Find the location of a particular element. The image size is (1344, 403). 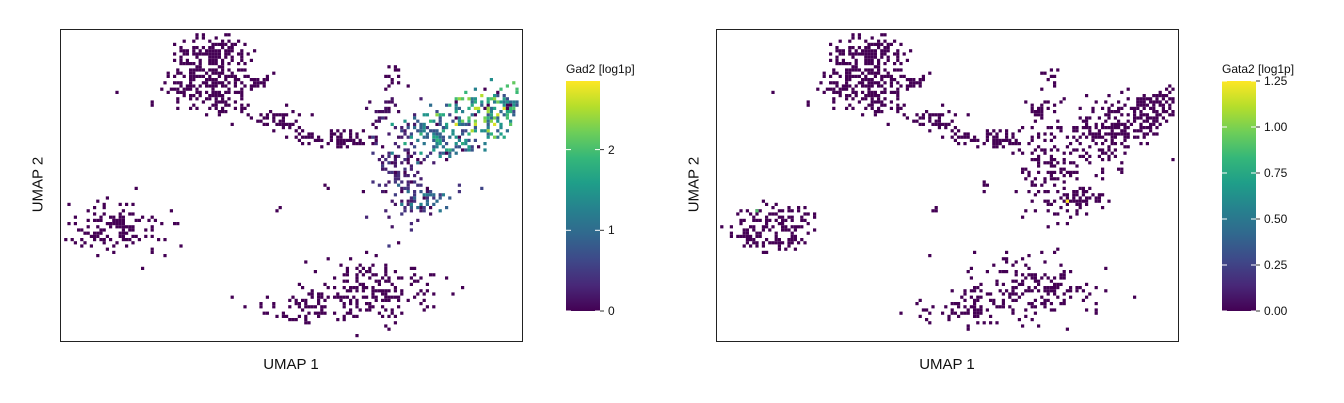

gata2-colorbar-tick-label: 0.25 is located at coordinates (1276, 265).